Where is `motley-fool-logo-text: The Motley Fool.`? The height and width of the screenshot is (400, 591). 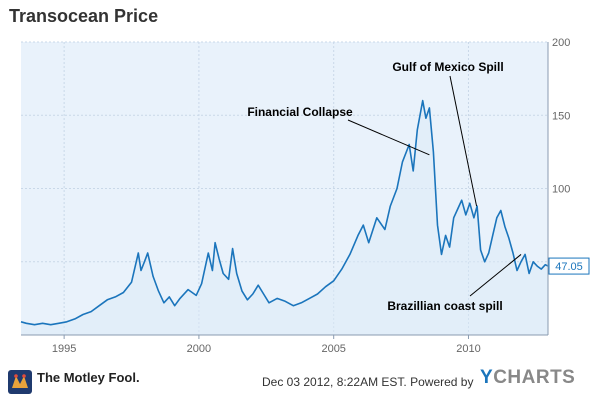
motley-fool-logo-text: The Motley Fool. is located at coordinates (88, 377).